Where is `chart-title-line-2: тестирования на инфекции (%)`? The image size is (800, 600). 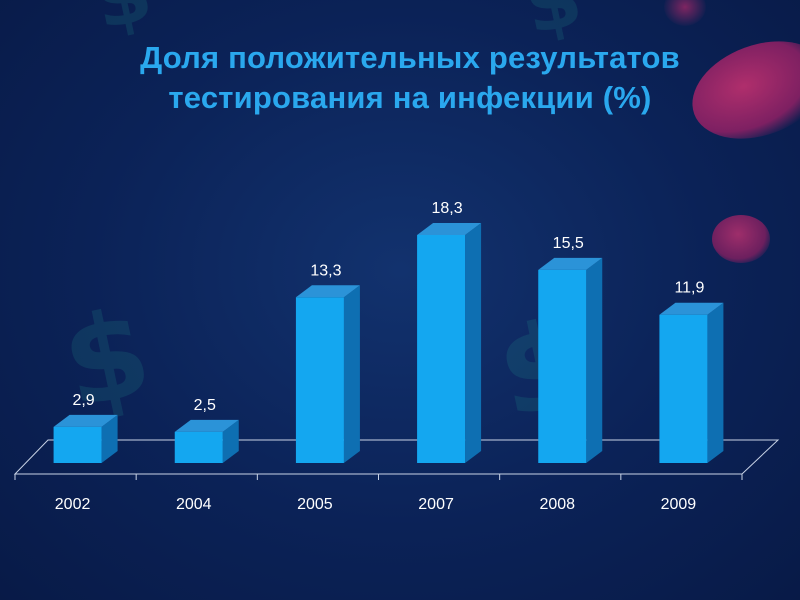
chart-title-line-2: тестирования на инфекции (%) is located at coordinates (410, 97).